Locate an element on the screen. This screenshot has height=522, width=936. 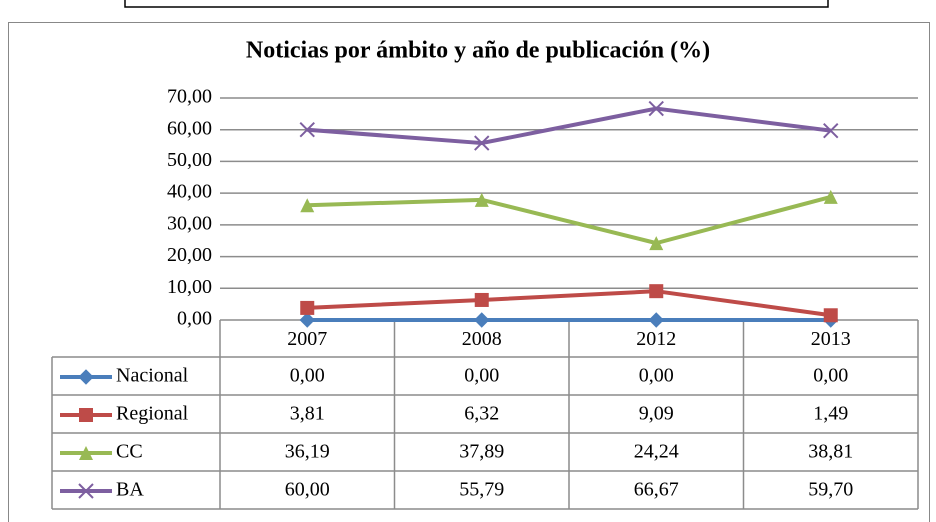
top-border is located at coordinates (476, 4).